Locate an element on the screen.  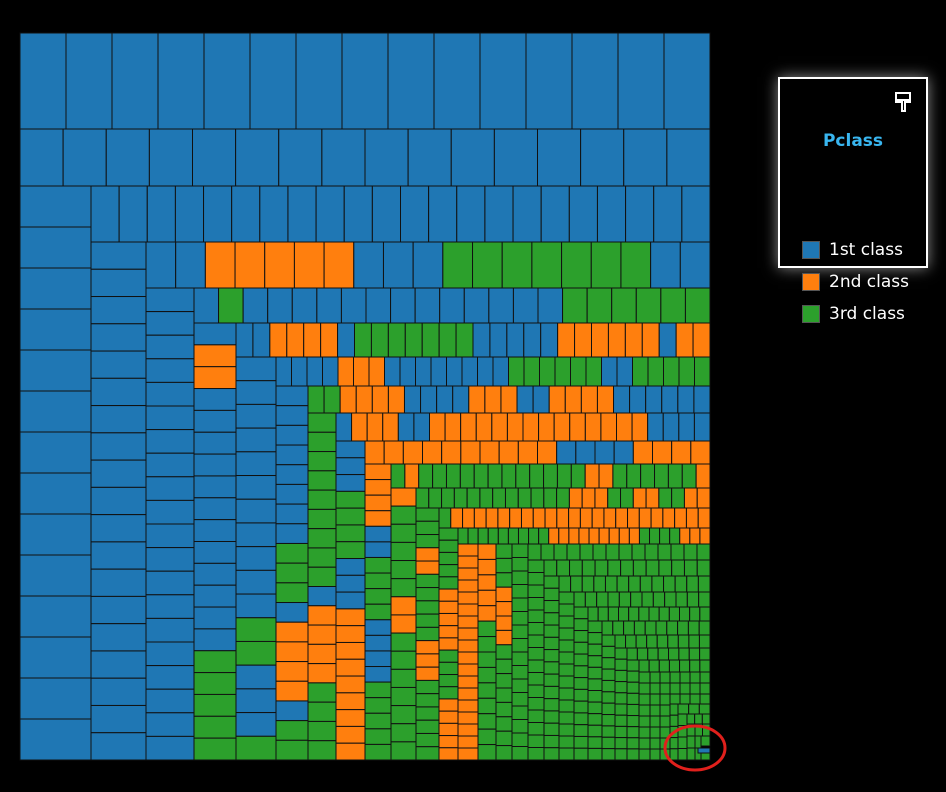
paint-brush-icon is located at coordinates (903, 102).